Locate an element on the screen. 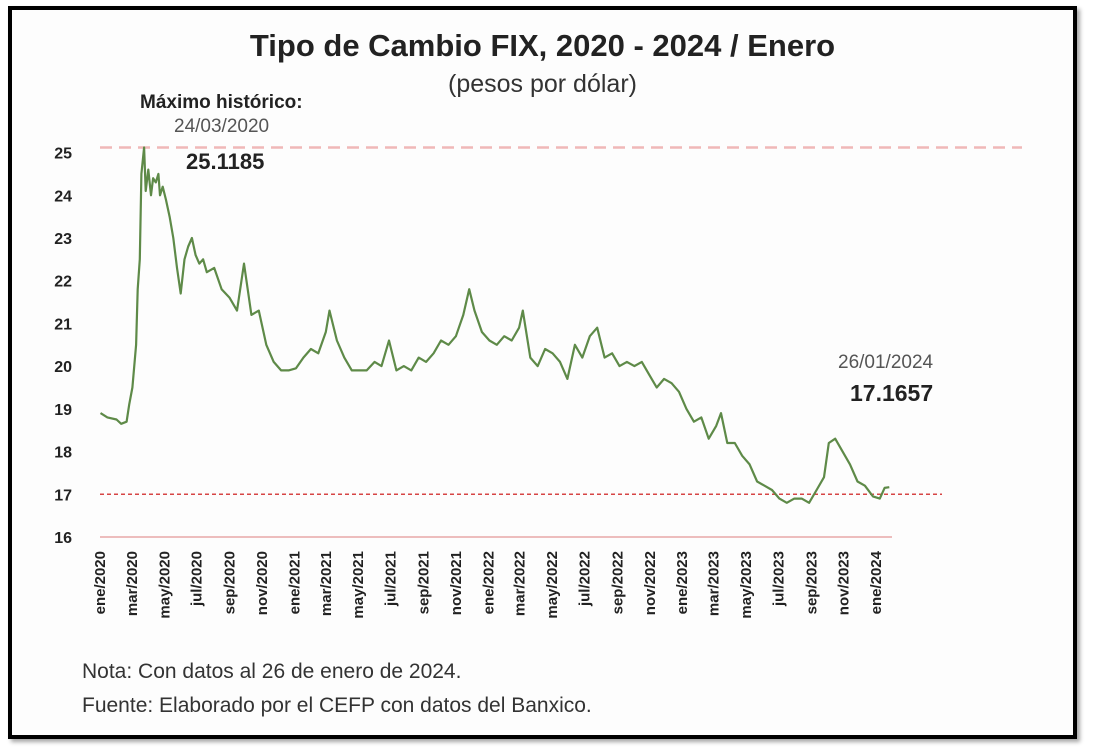 The image size is (1095, 753). x-tick-label: jul/2020 is located at coordinates (197, 579).